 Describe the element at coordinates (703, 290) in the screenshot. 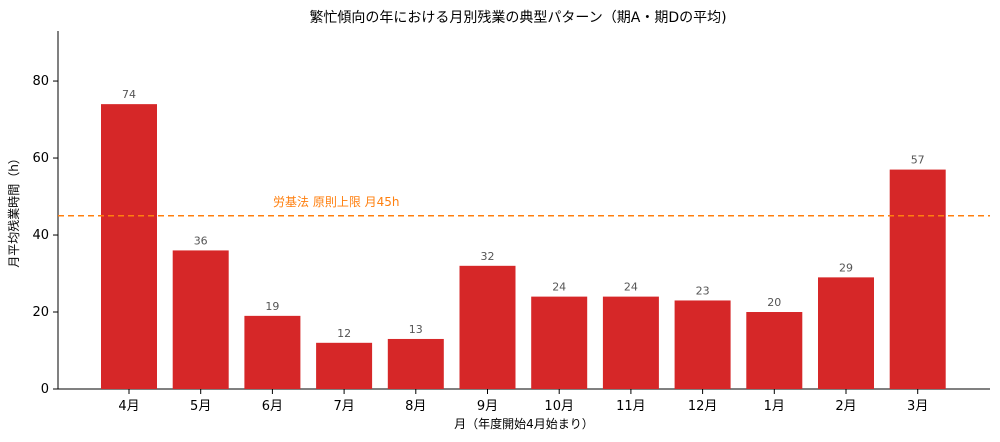

I see `bar-value-label: 23` at that location.